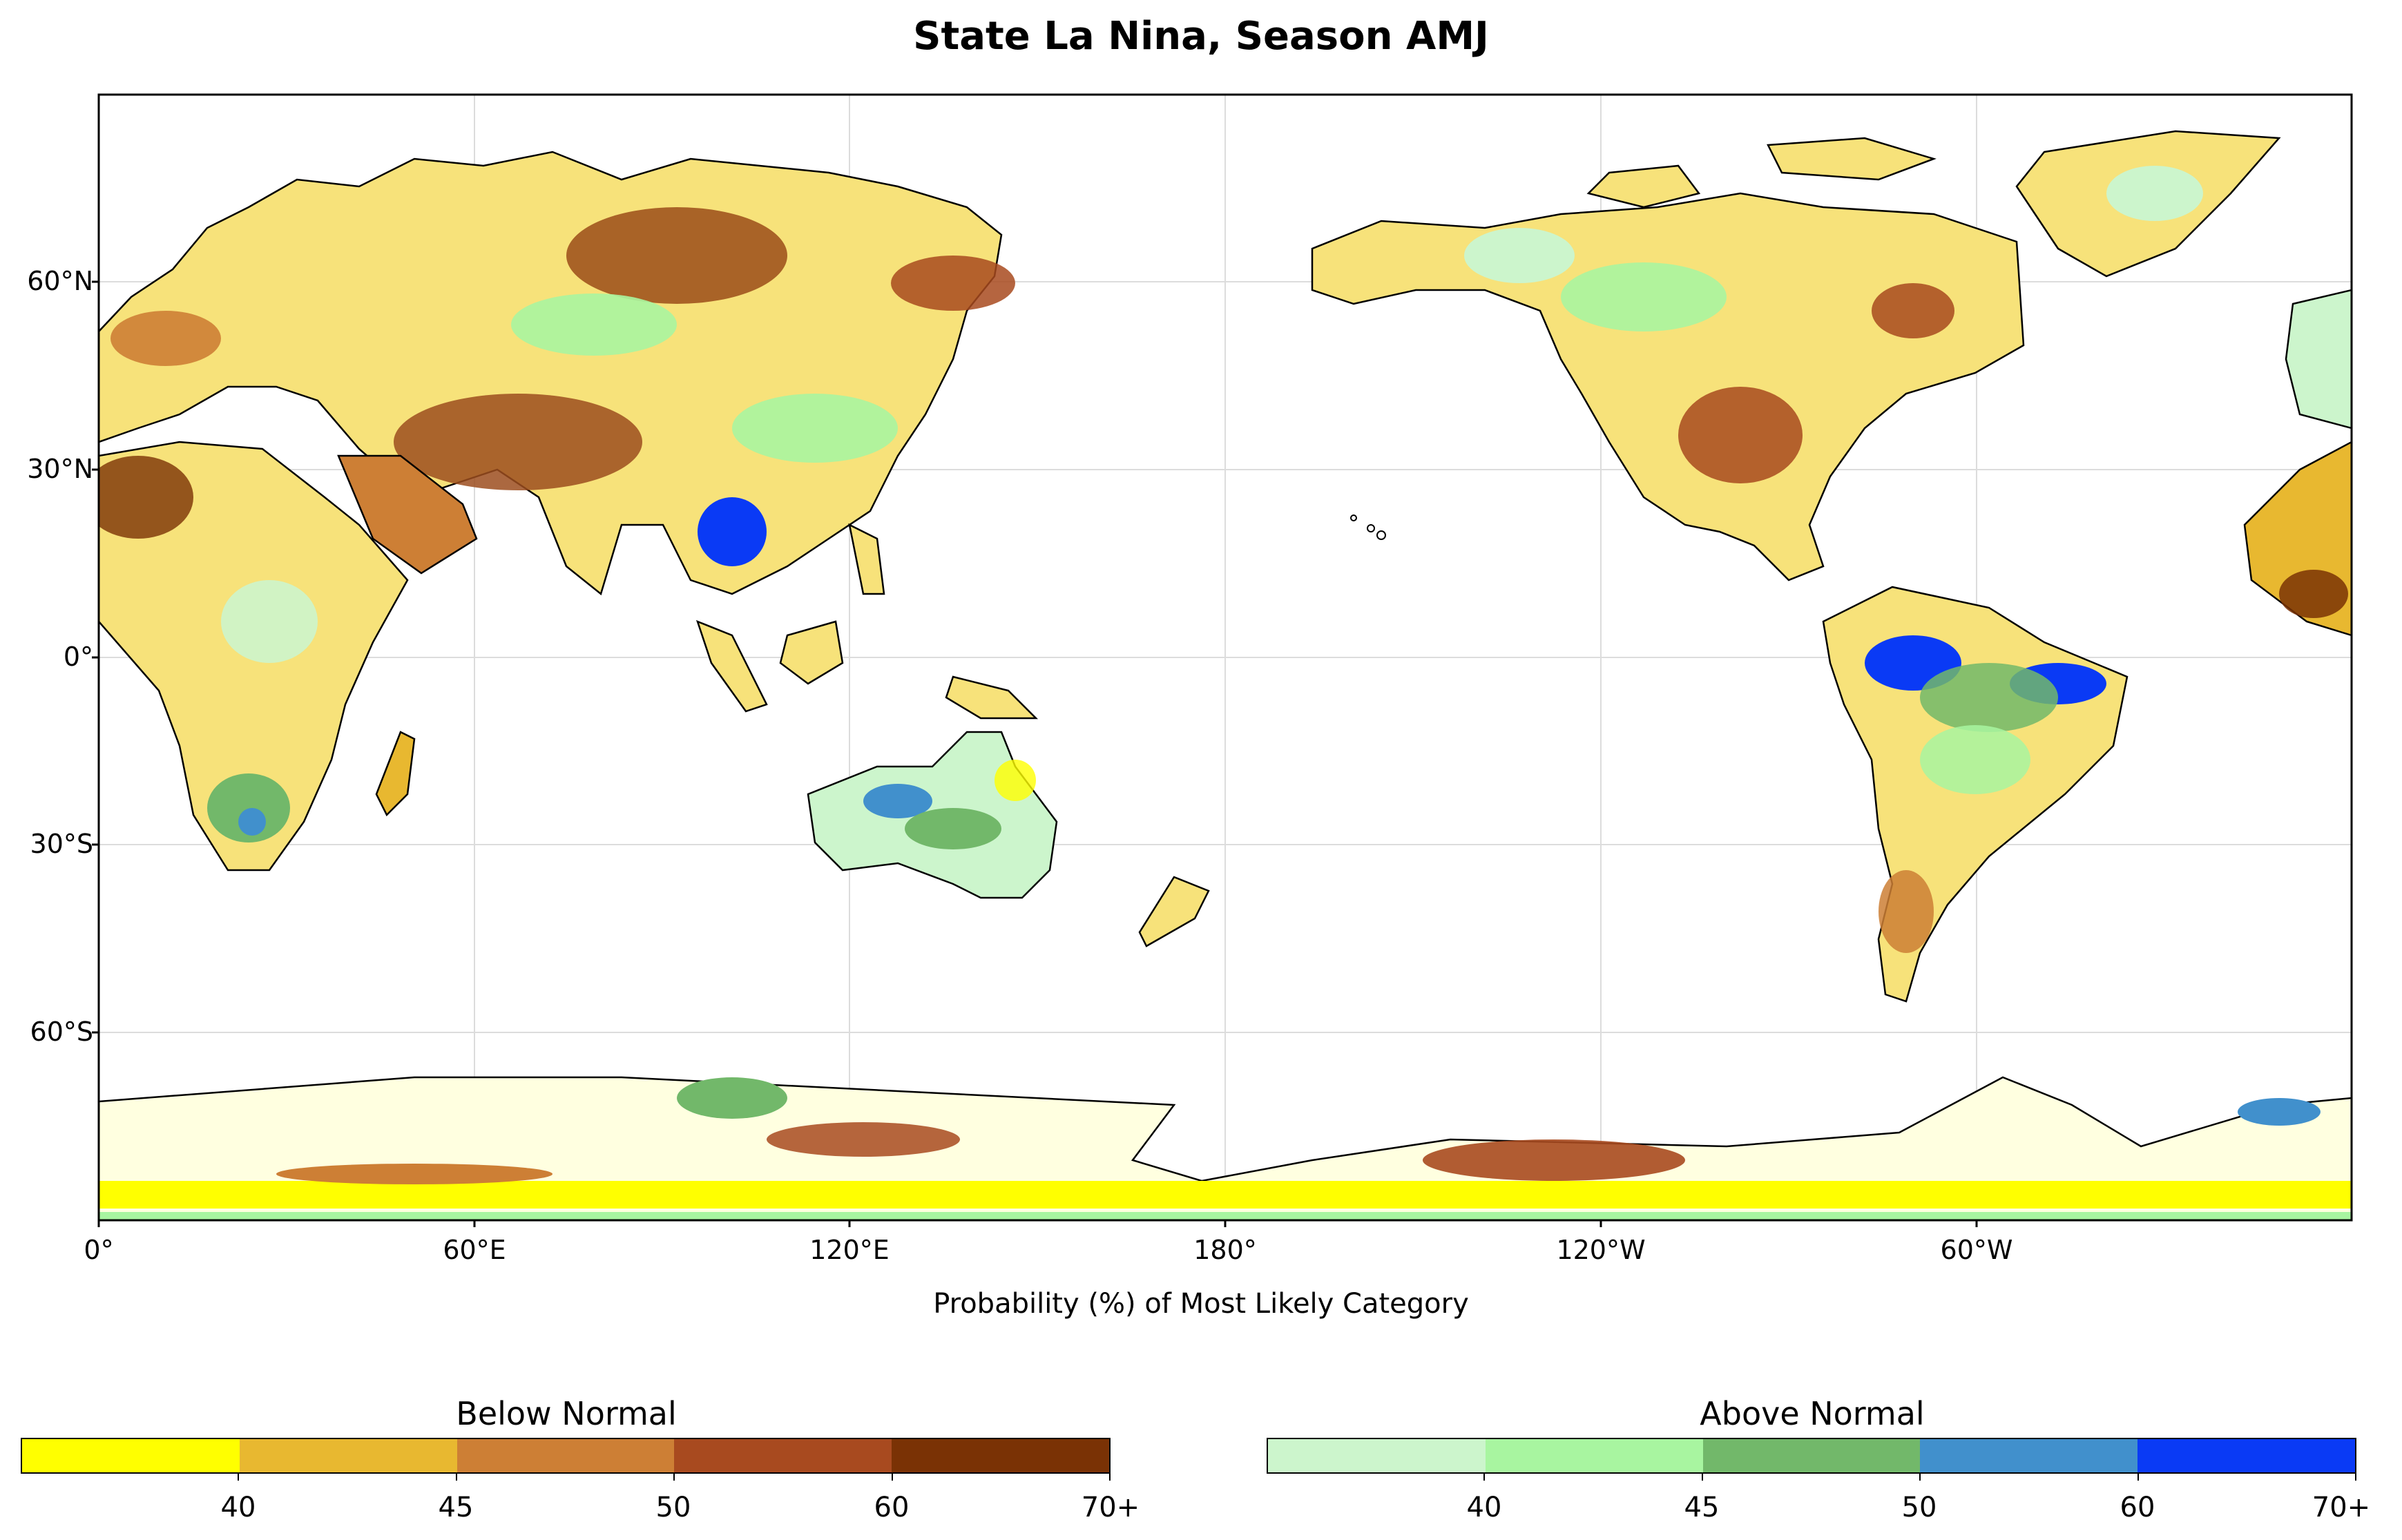 The width and height of the screenshot is (2402, 1540). Describe the element at coordinates (1702, 1507) in the screenshot. I see `colorbar-above-tick: 45` at that location.